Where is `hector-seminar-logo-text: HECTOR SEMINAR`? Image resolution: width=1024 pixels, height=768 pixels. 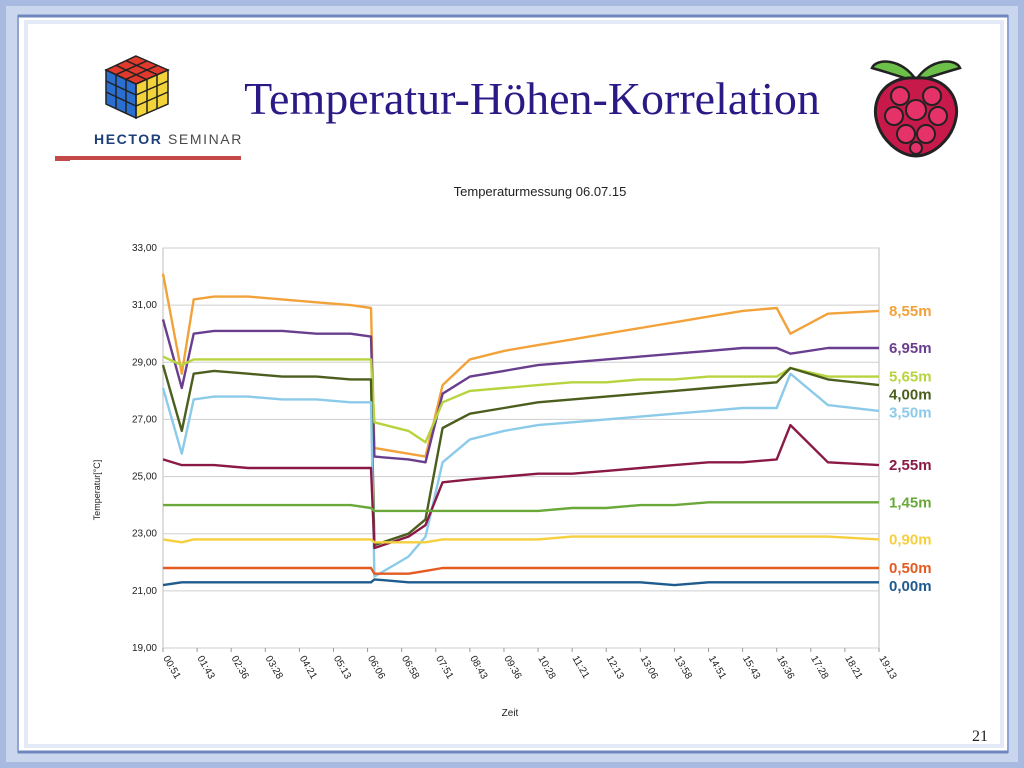 hector-seminar-logo-text: HECTOR SEMINAR is located at coordinates (168, 139).